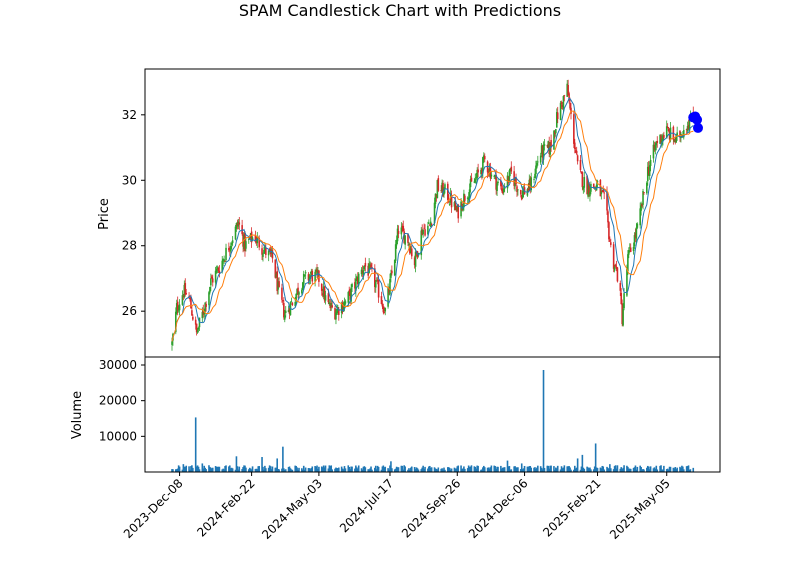 The image size is (800, 575). I want to click on volume-panel, so click(433, 420).